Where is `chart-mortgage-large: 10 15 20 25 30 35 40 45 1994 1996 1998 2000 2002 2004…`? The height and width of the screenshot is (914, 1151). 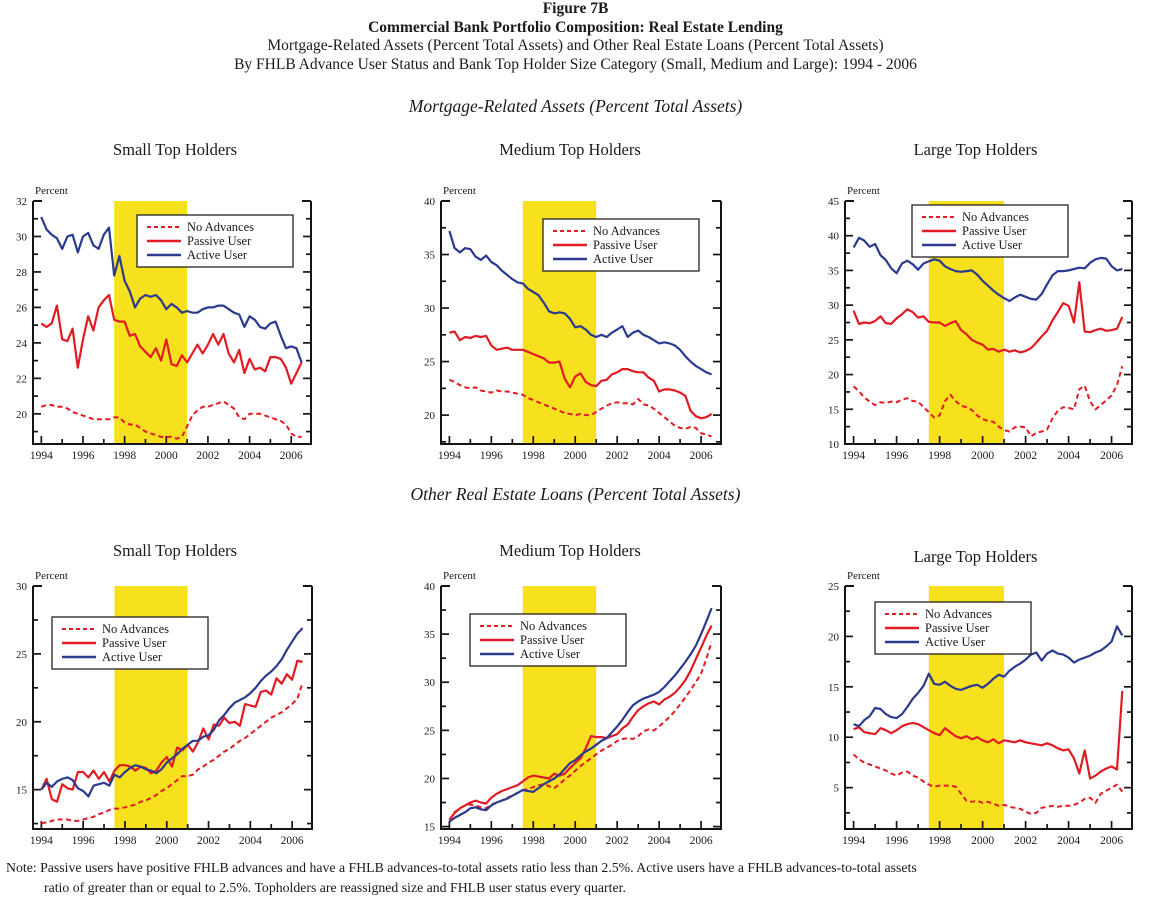 chart-mortgage-large: 10 15 20 25 30 35 40 45 1994 1996 1998 2000 2002 2004… is located at coordinates (980, 323).